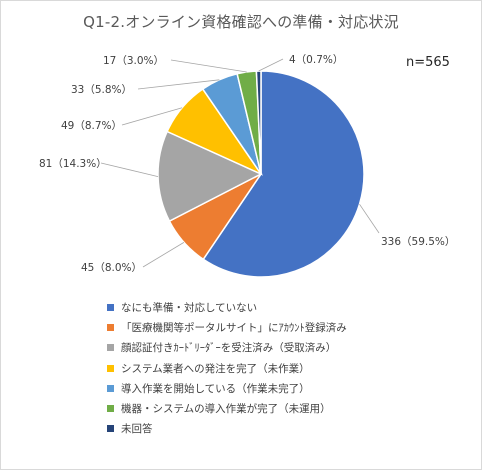 Image resolution: width=482 pixels, height=470 pixels. I want to click on legend-entry-5: 機器・システムの導入作業が完了（未運用）, so click(227, 408).